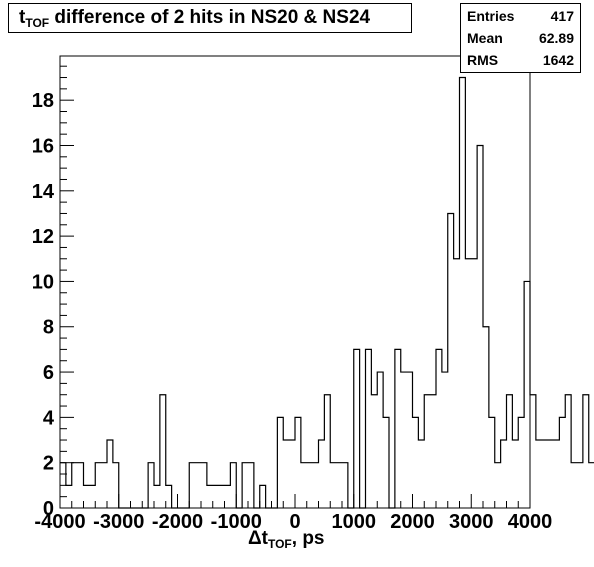  I want to click on x-tick-label: 2000, so click(412, 522).